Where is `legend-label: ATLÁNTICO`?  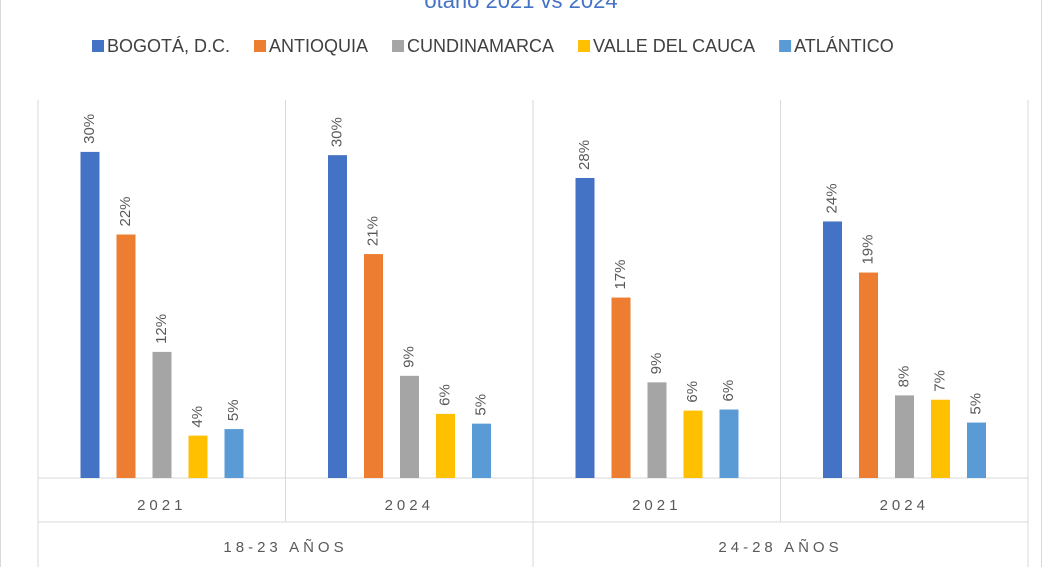
legend-label: ATLÁNTICO is located at coordinates (844, 46).